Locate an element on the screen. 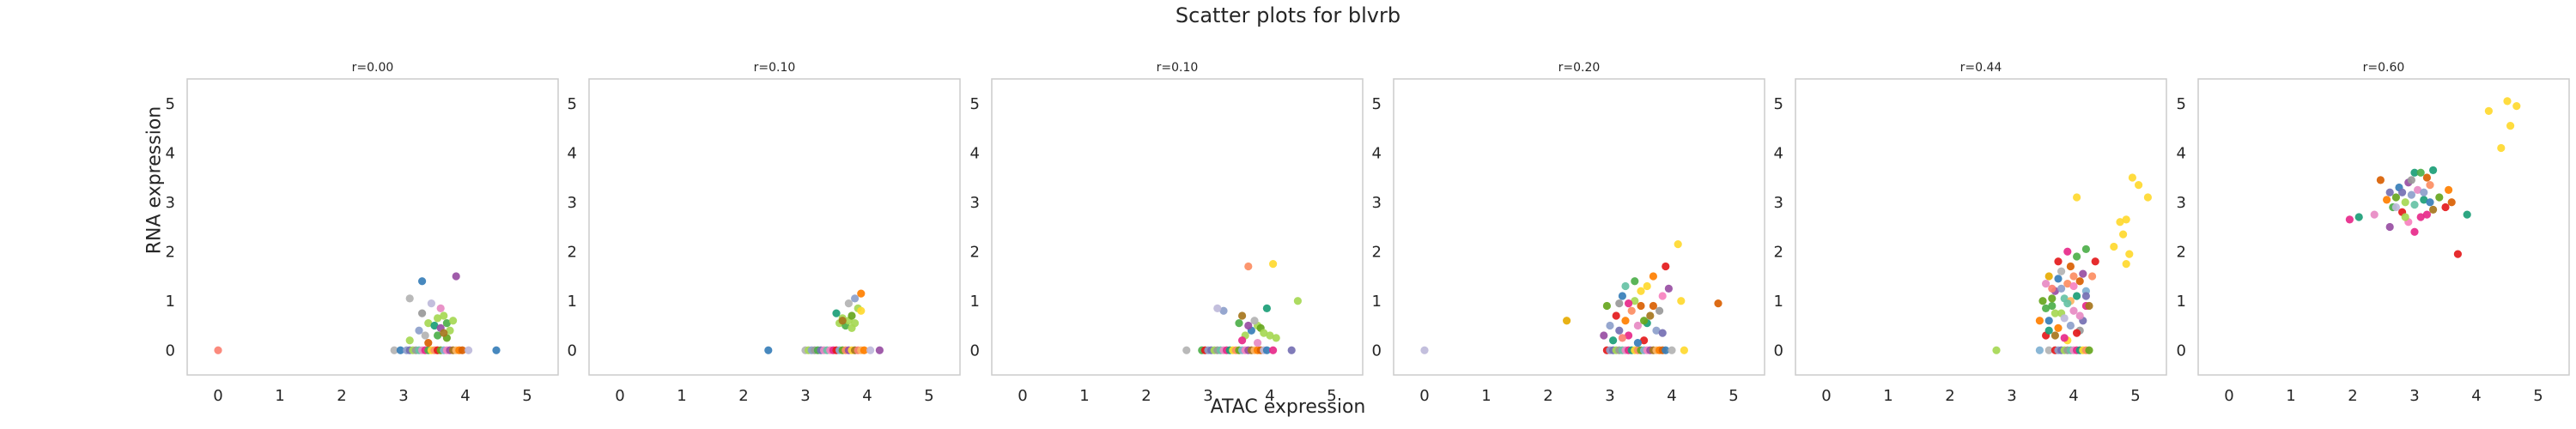  y-tick-label: 5 is located at coordinates (975, 104).